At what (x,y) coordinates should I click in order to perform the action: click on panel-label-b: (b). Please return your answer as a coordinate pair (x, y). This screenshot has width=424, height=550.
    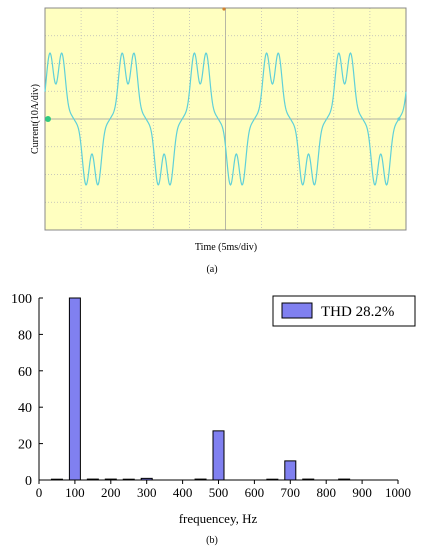
    Looking at the image, I should click on (212, 540).